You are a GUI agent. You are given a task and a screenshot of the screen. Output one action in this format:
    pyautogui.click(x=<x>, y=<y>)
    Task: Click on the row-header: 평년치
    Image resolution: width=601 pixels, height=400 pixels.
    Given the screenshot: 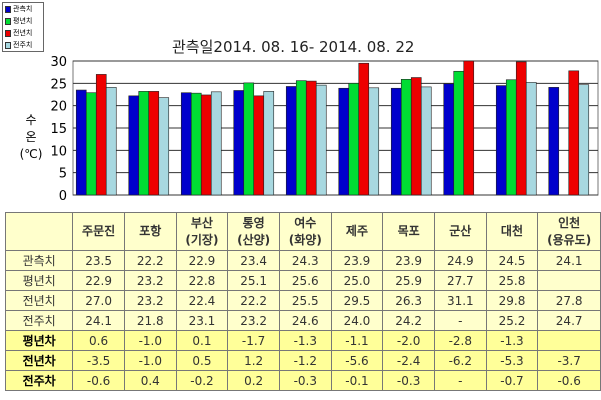 What is the action you would take?
    pyautogui.click(x=39, y=280)
    